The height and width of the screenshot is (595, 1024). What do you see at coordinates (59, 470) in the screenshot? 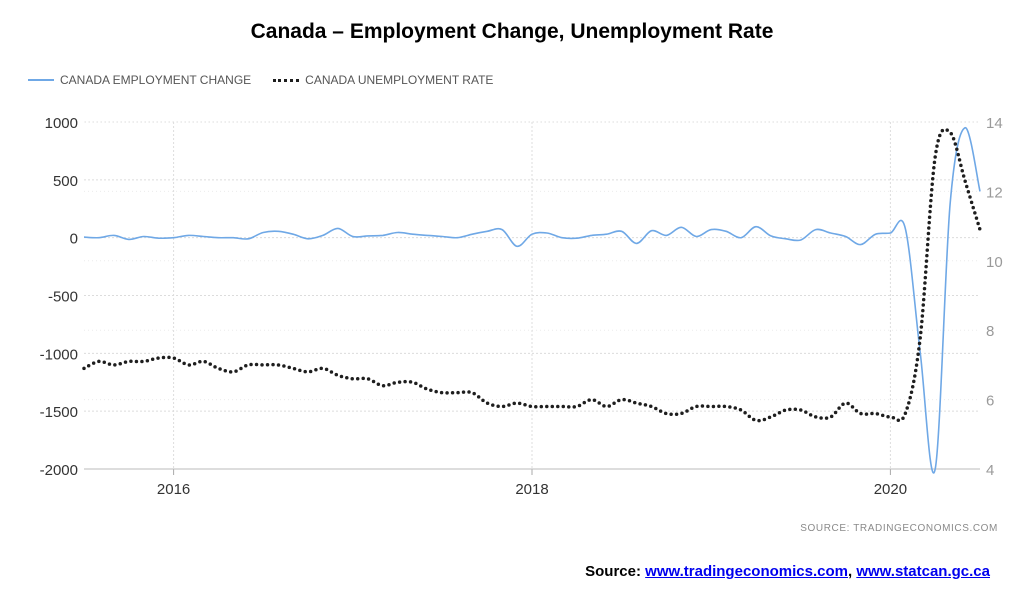
I see `y-left-tick-label-6: -2000` at bounding box center [59, 470].